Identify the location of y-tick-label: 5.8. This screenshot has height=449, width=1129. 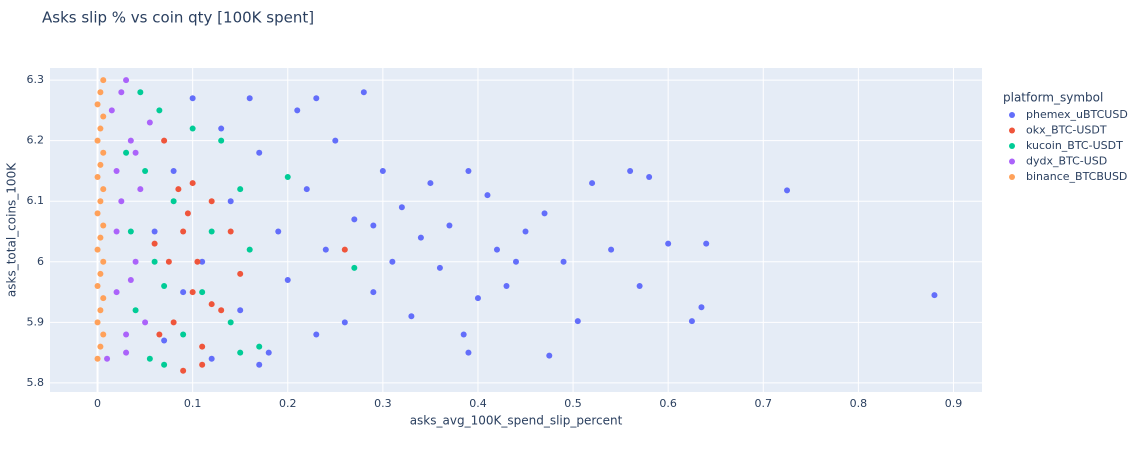
(36, 382).